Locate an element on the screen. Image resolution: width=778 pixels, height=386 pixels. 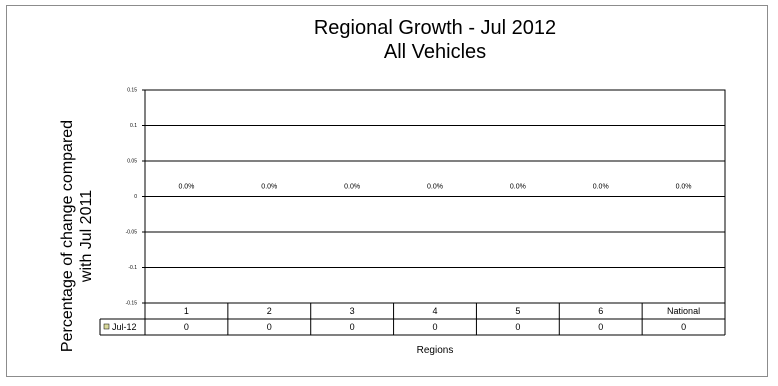
legend-label: Jul-12 is located at coordinates (124, 327).